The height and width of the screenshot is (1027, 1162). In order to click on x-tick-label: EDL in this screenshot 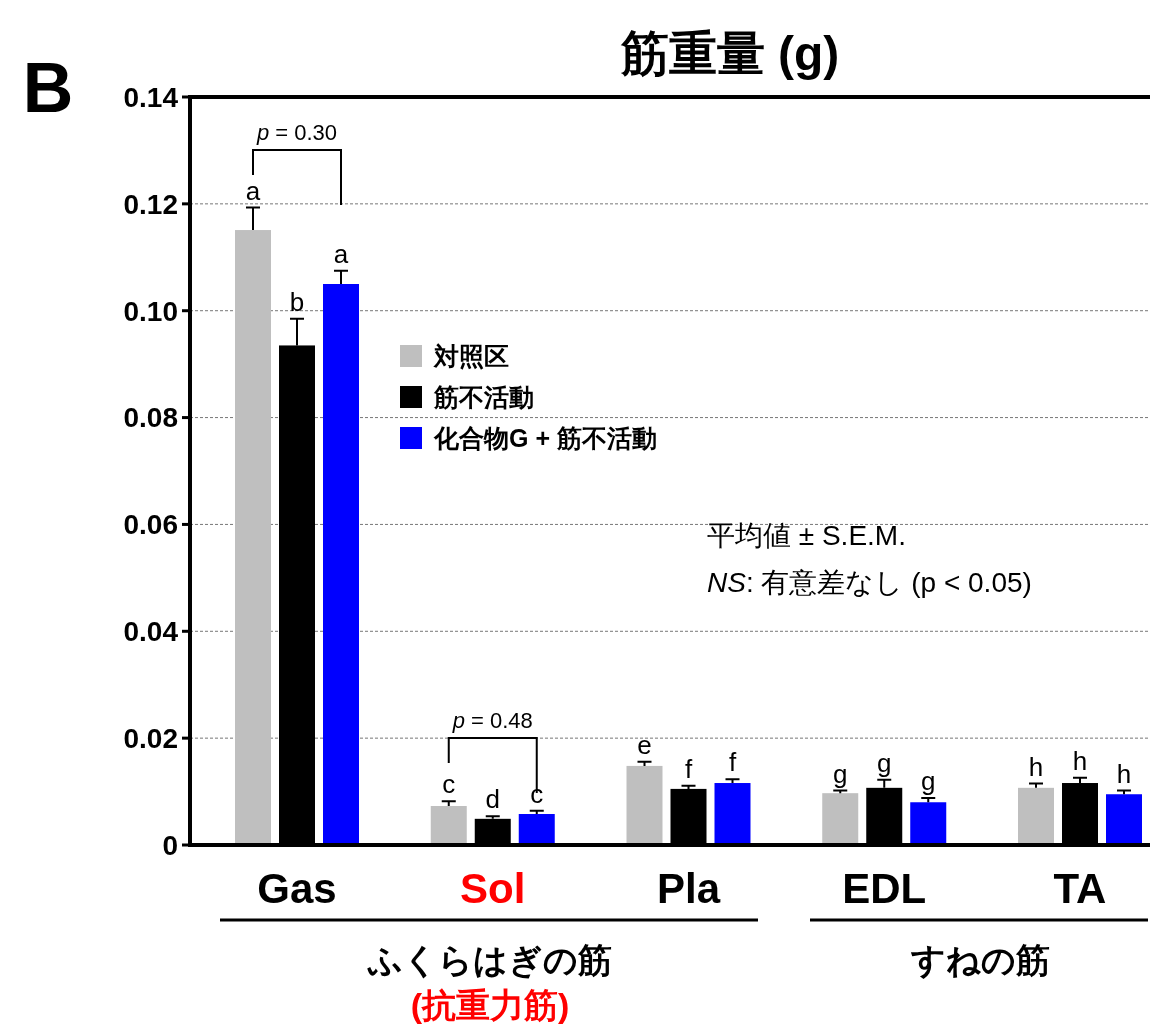, I will do `click(884, 888)`.